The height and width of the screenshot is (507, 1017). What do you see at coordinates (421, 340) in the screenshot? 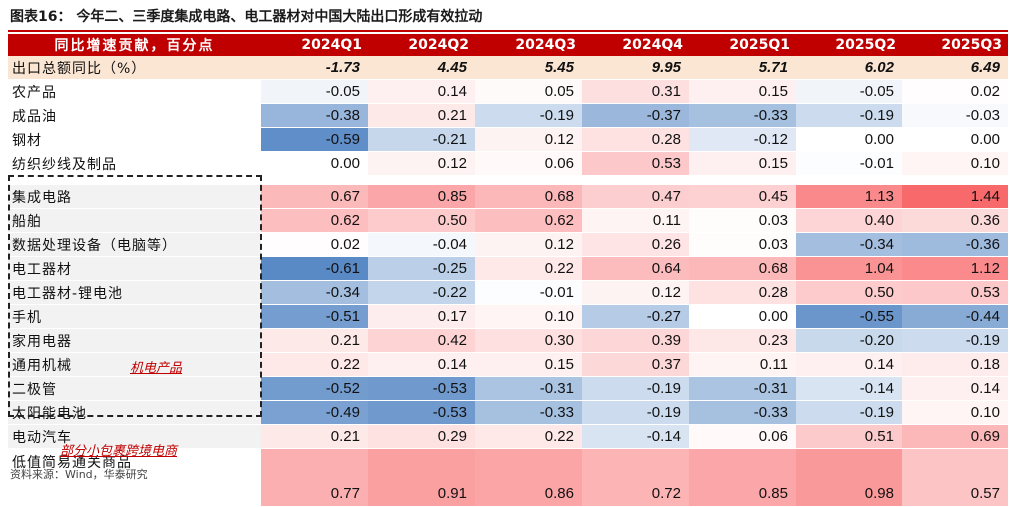
I see `heat-cell-2024q2: 0.42` at bounding box center [421, 340].